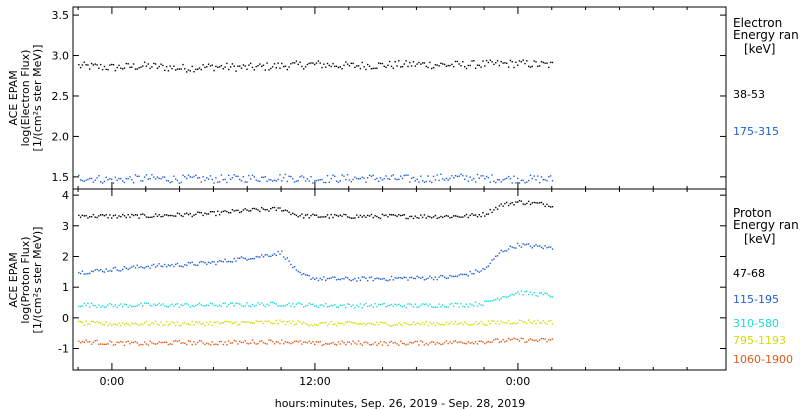 Image resolution: width=800 pixels, height=410 pixels. What do you see at coordinates (25, 279) in the screenshot?
I see `proton-ylabel-line-2: log(Proton Flux)` at bounding box center [25, 279].